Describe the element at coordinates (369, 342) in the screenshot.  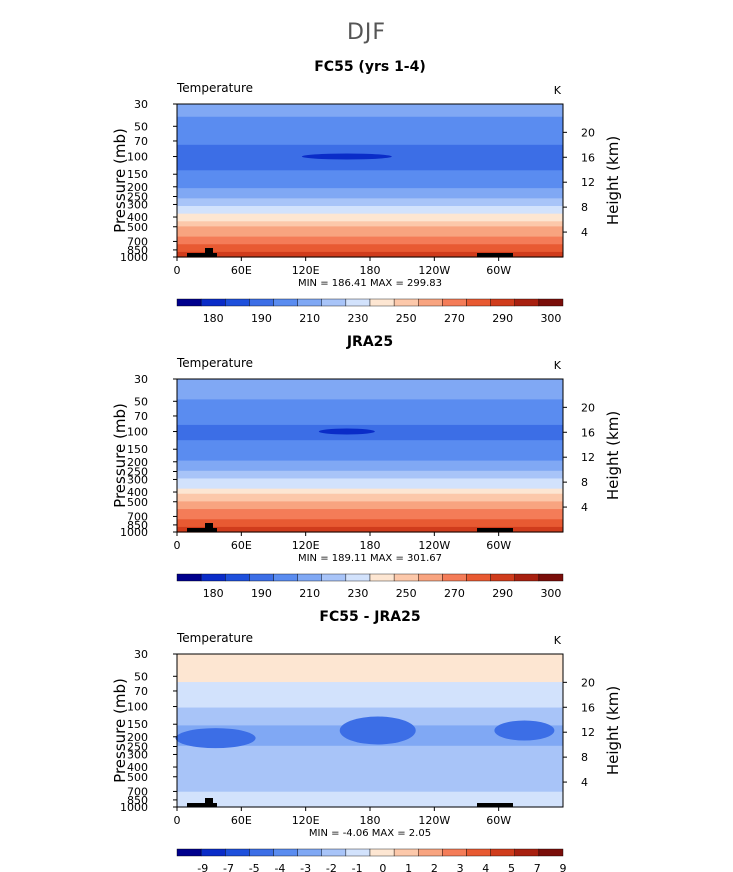
I see `panel-title: JRA25` at that location.